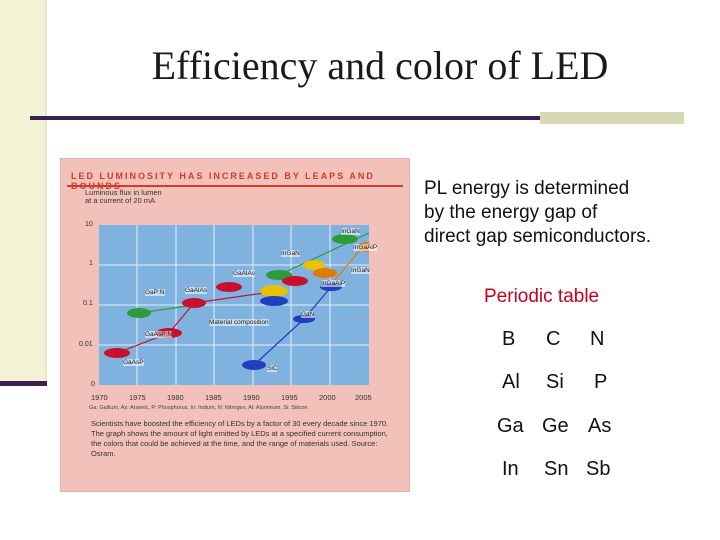  Describe the element at coordinates (555, 382) in the screenshot. I see `element-si: Si` at that location.